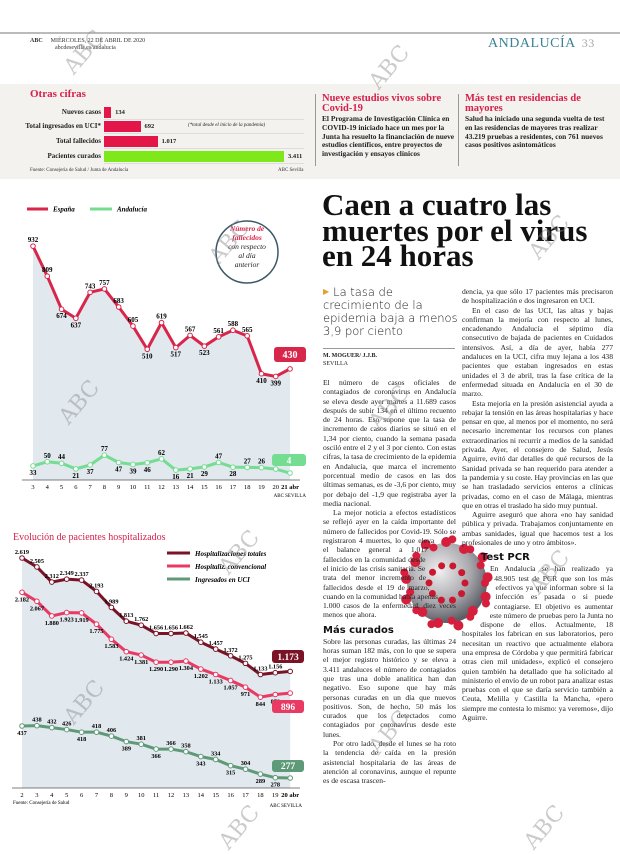  I want to click on data-label-andalucia: 77, so click(105, 449).